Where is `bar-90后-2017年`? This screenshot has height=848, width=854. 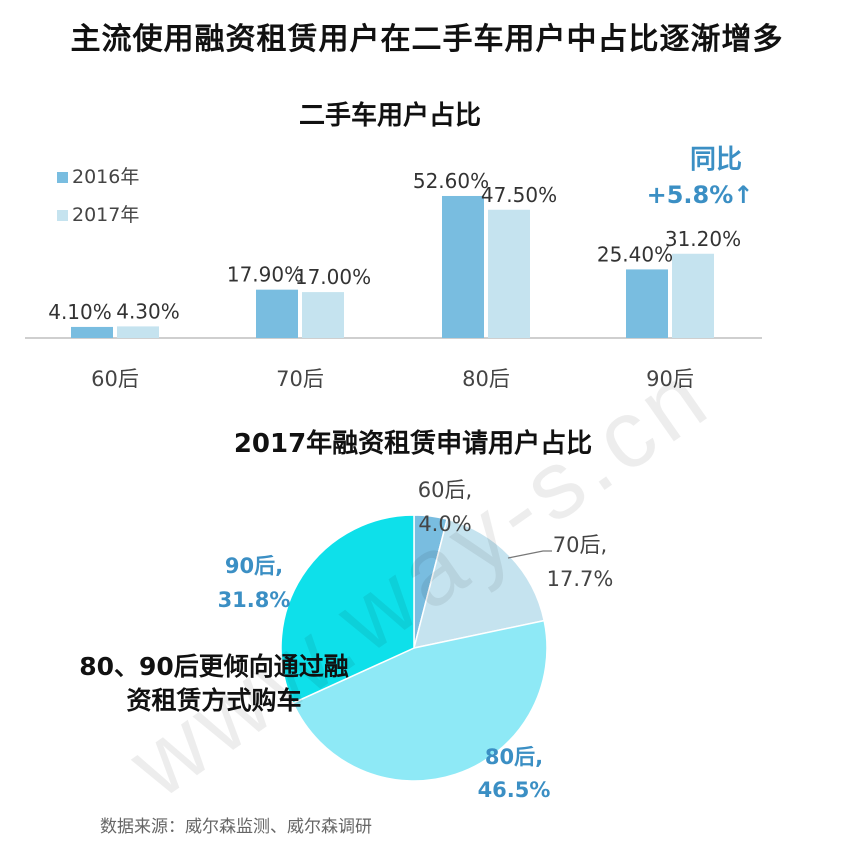 bar-90后-2017年 is located at coordinates (693, 295).